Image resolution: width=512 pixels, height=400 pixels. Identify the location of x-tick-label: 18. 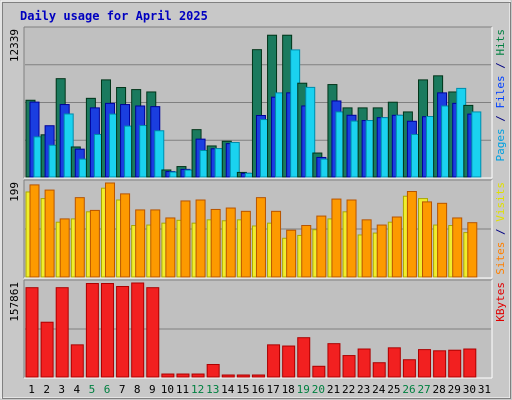
(288, 389).